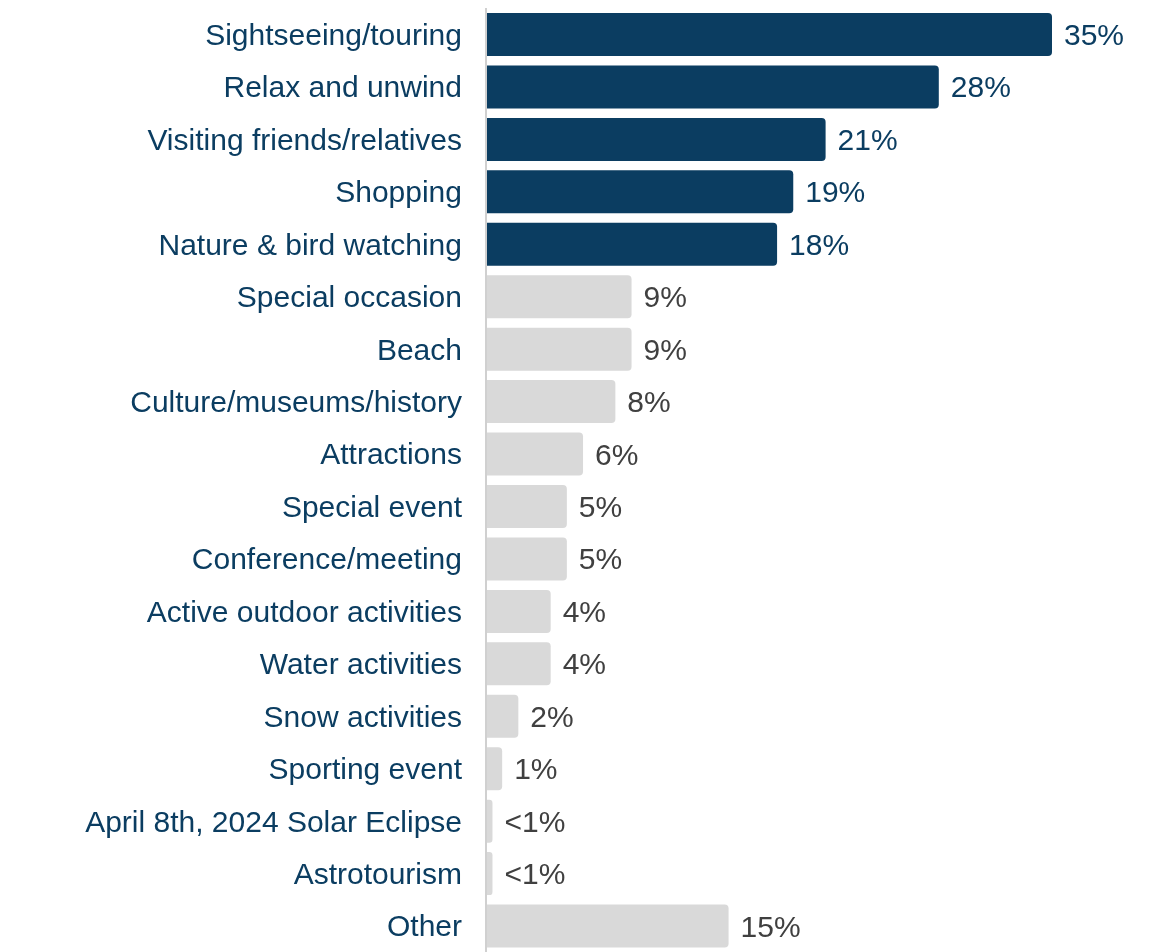 The image size is (1150, 952). Describe the element at coordinates (980, 87) in the screenshot. I see `data-label: 28%` at that location.